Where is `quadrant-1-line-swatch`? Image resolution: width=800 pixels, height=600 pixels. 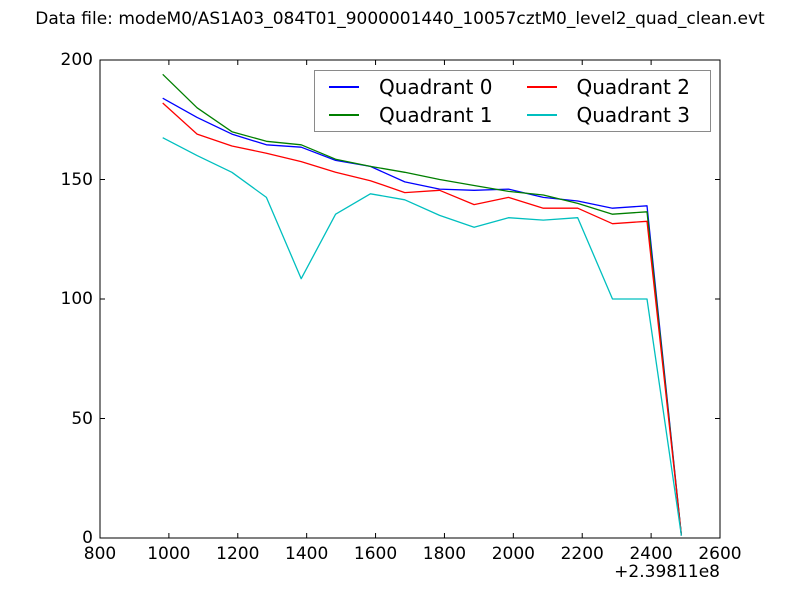 quadrant-1-line-swatch is located at coordinates (344, 115).